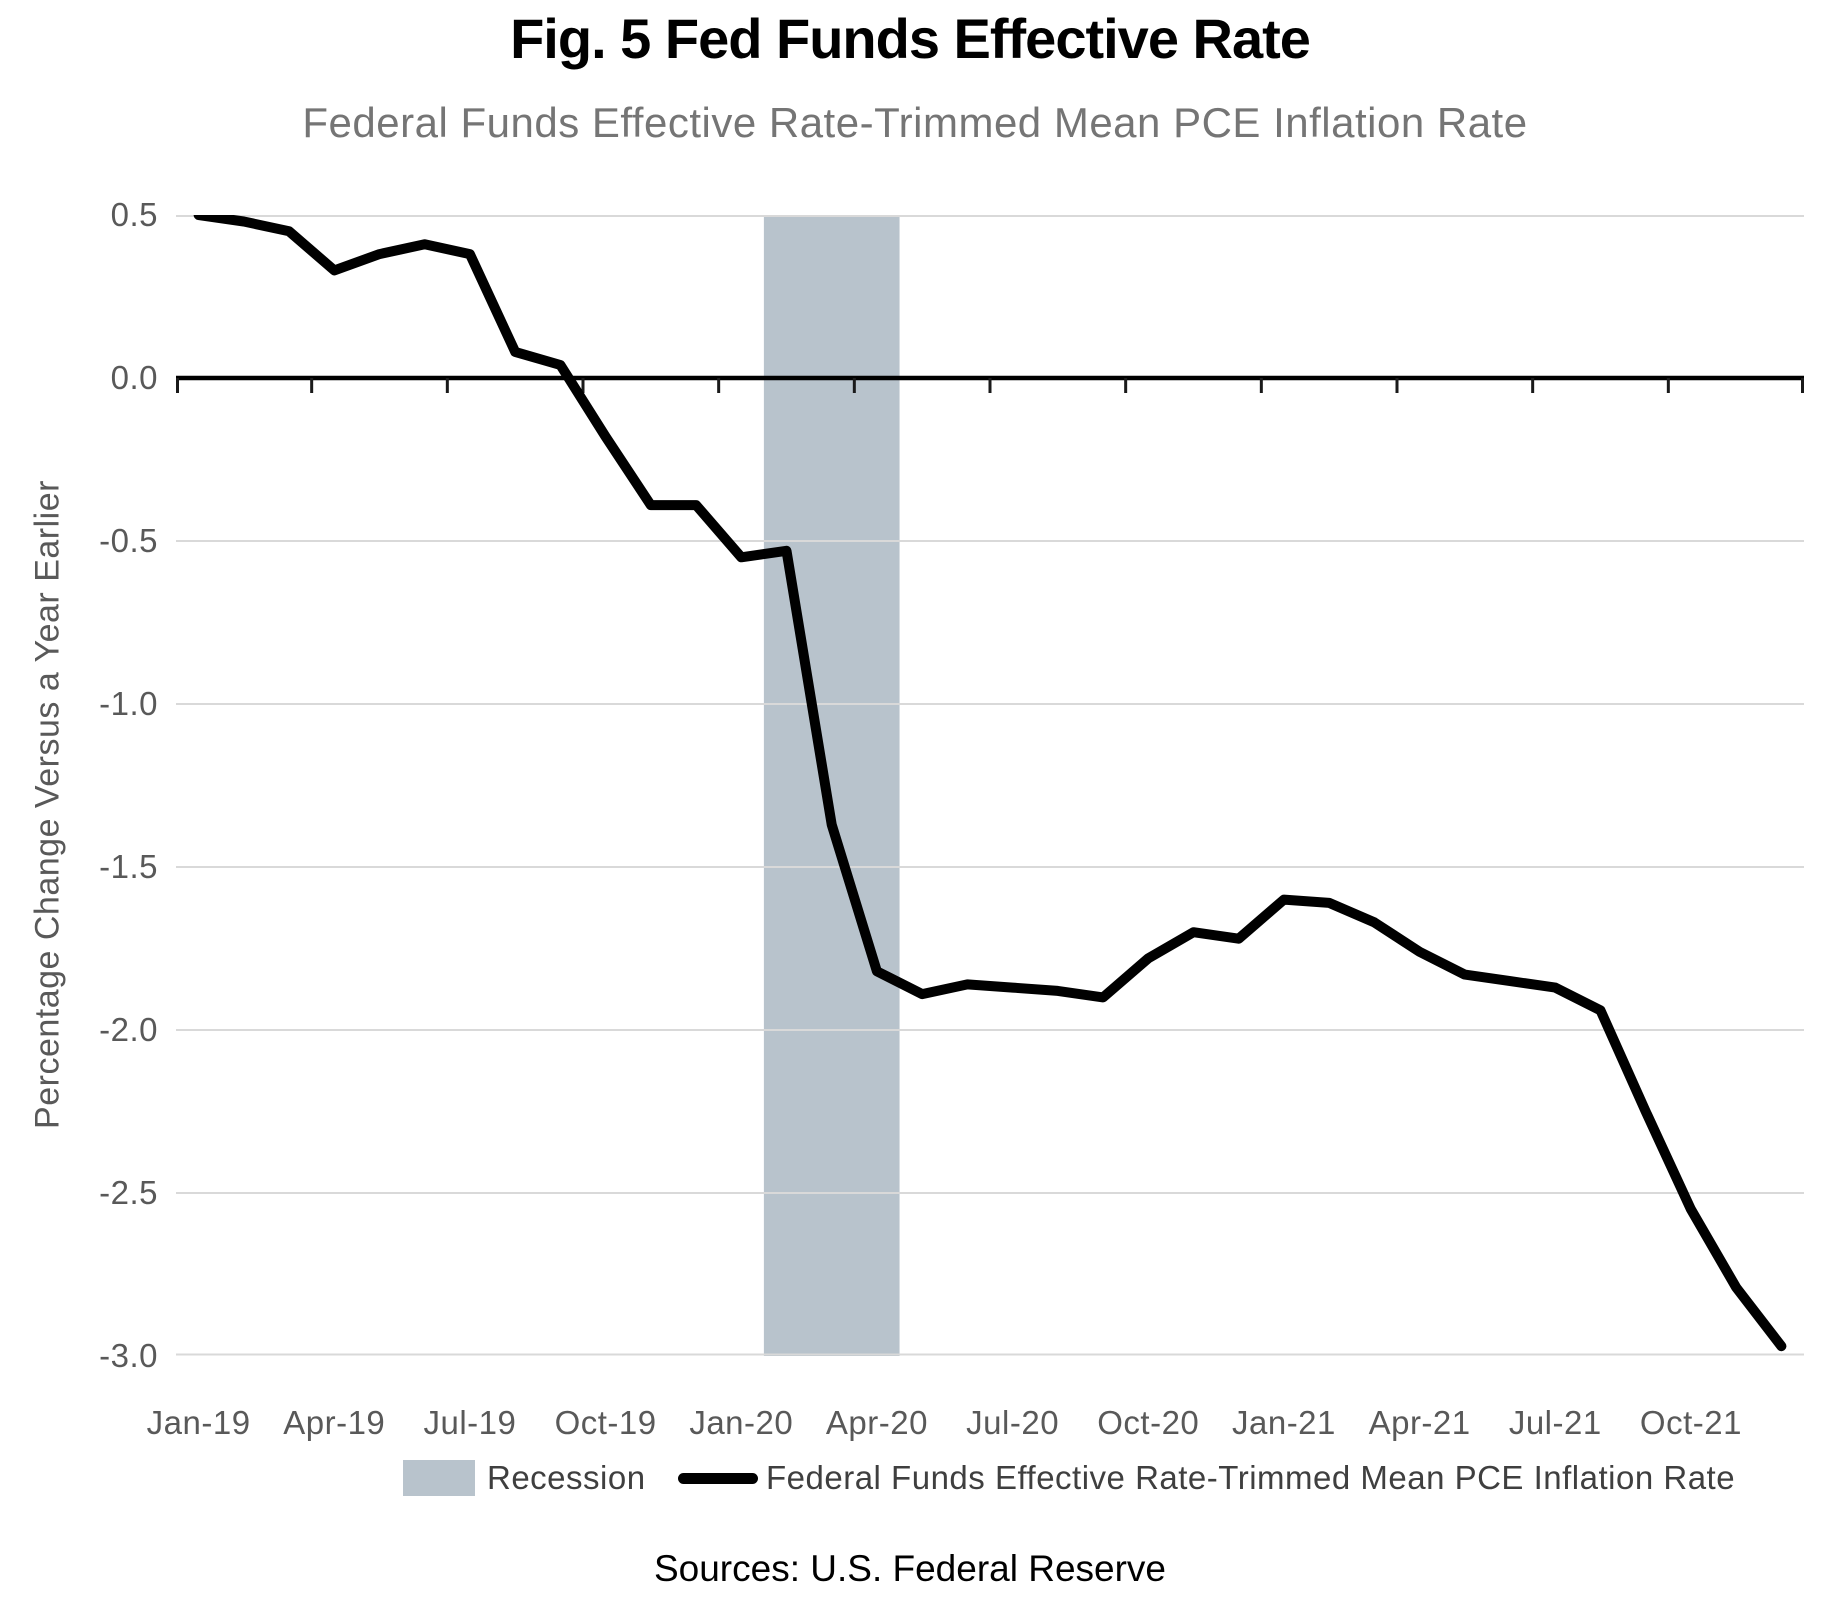 The image size is (1845, 1598). Describe the element at coordinates (470, 1422) in the screenshot. I see `x-tick-label: Jul-19` at that location.